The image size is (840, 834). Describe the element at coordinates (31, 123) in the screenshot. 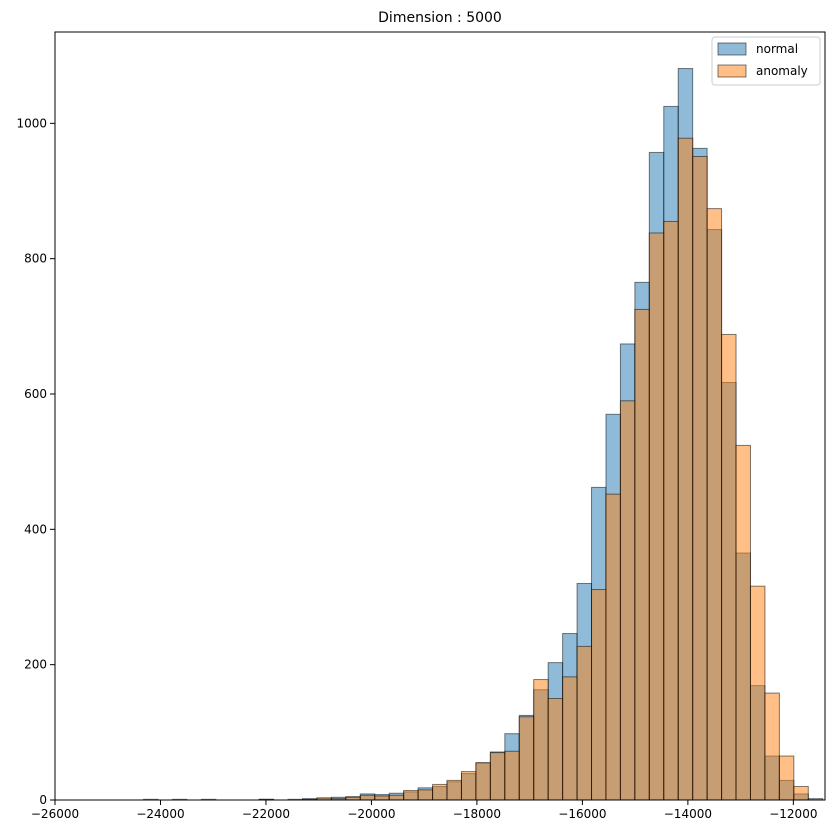

I see `y-tick-label: 1000` at that location.